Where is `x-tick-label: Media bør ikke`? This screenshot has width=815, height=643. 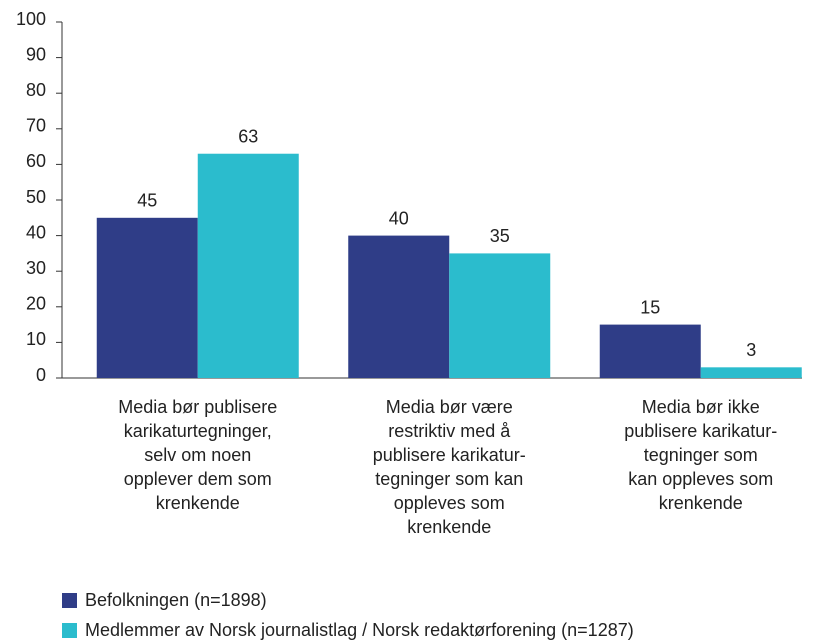
x-tick-label: Media bør ikke is located at coordinates (701, 407).